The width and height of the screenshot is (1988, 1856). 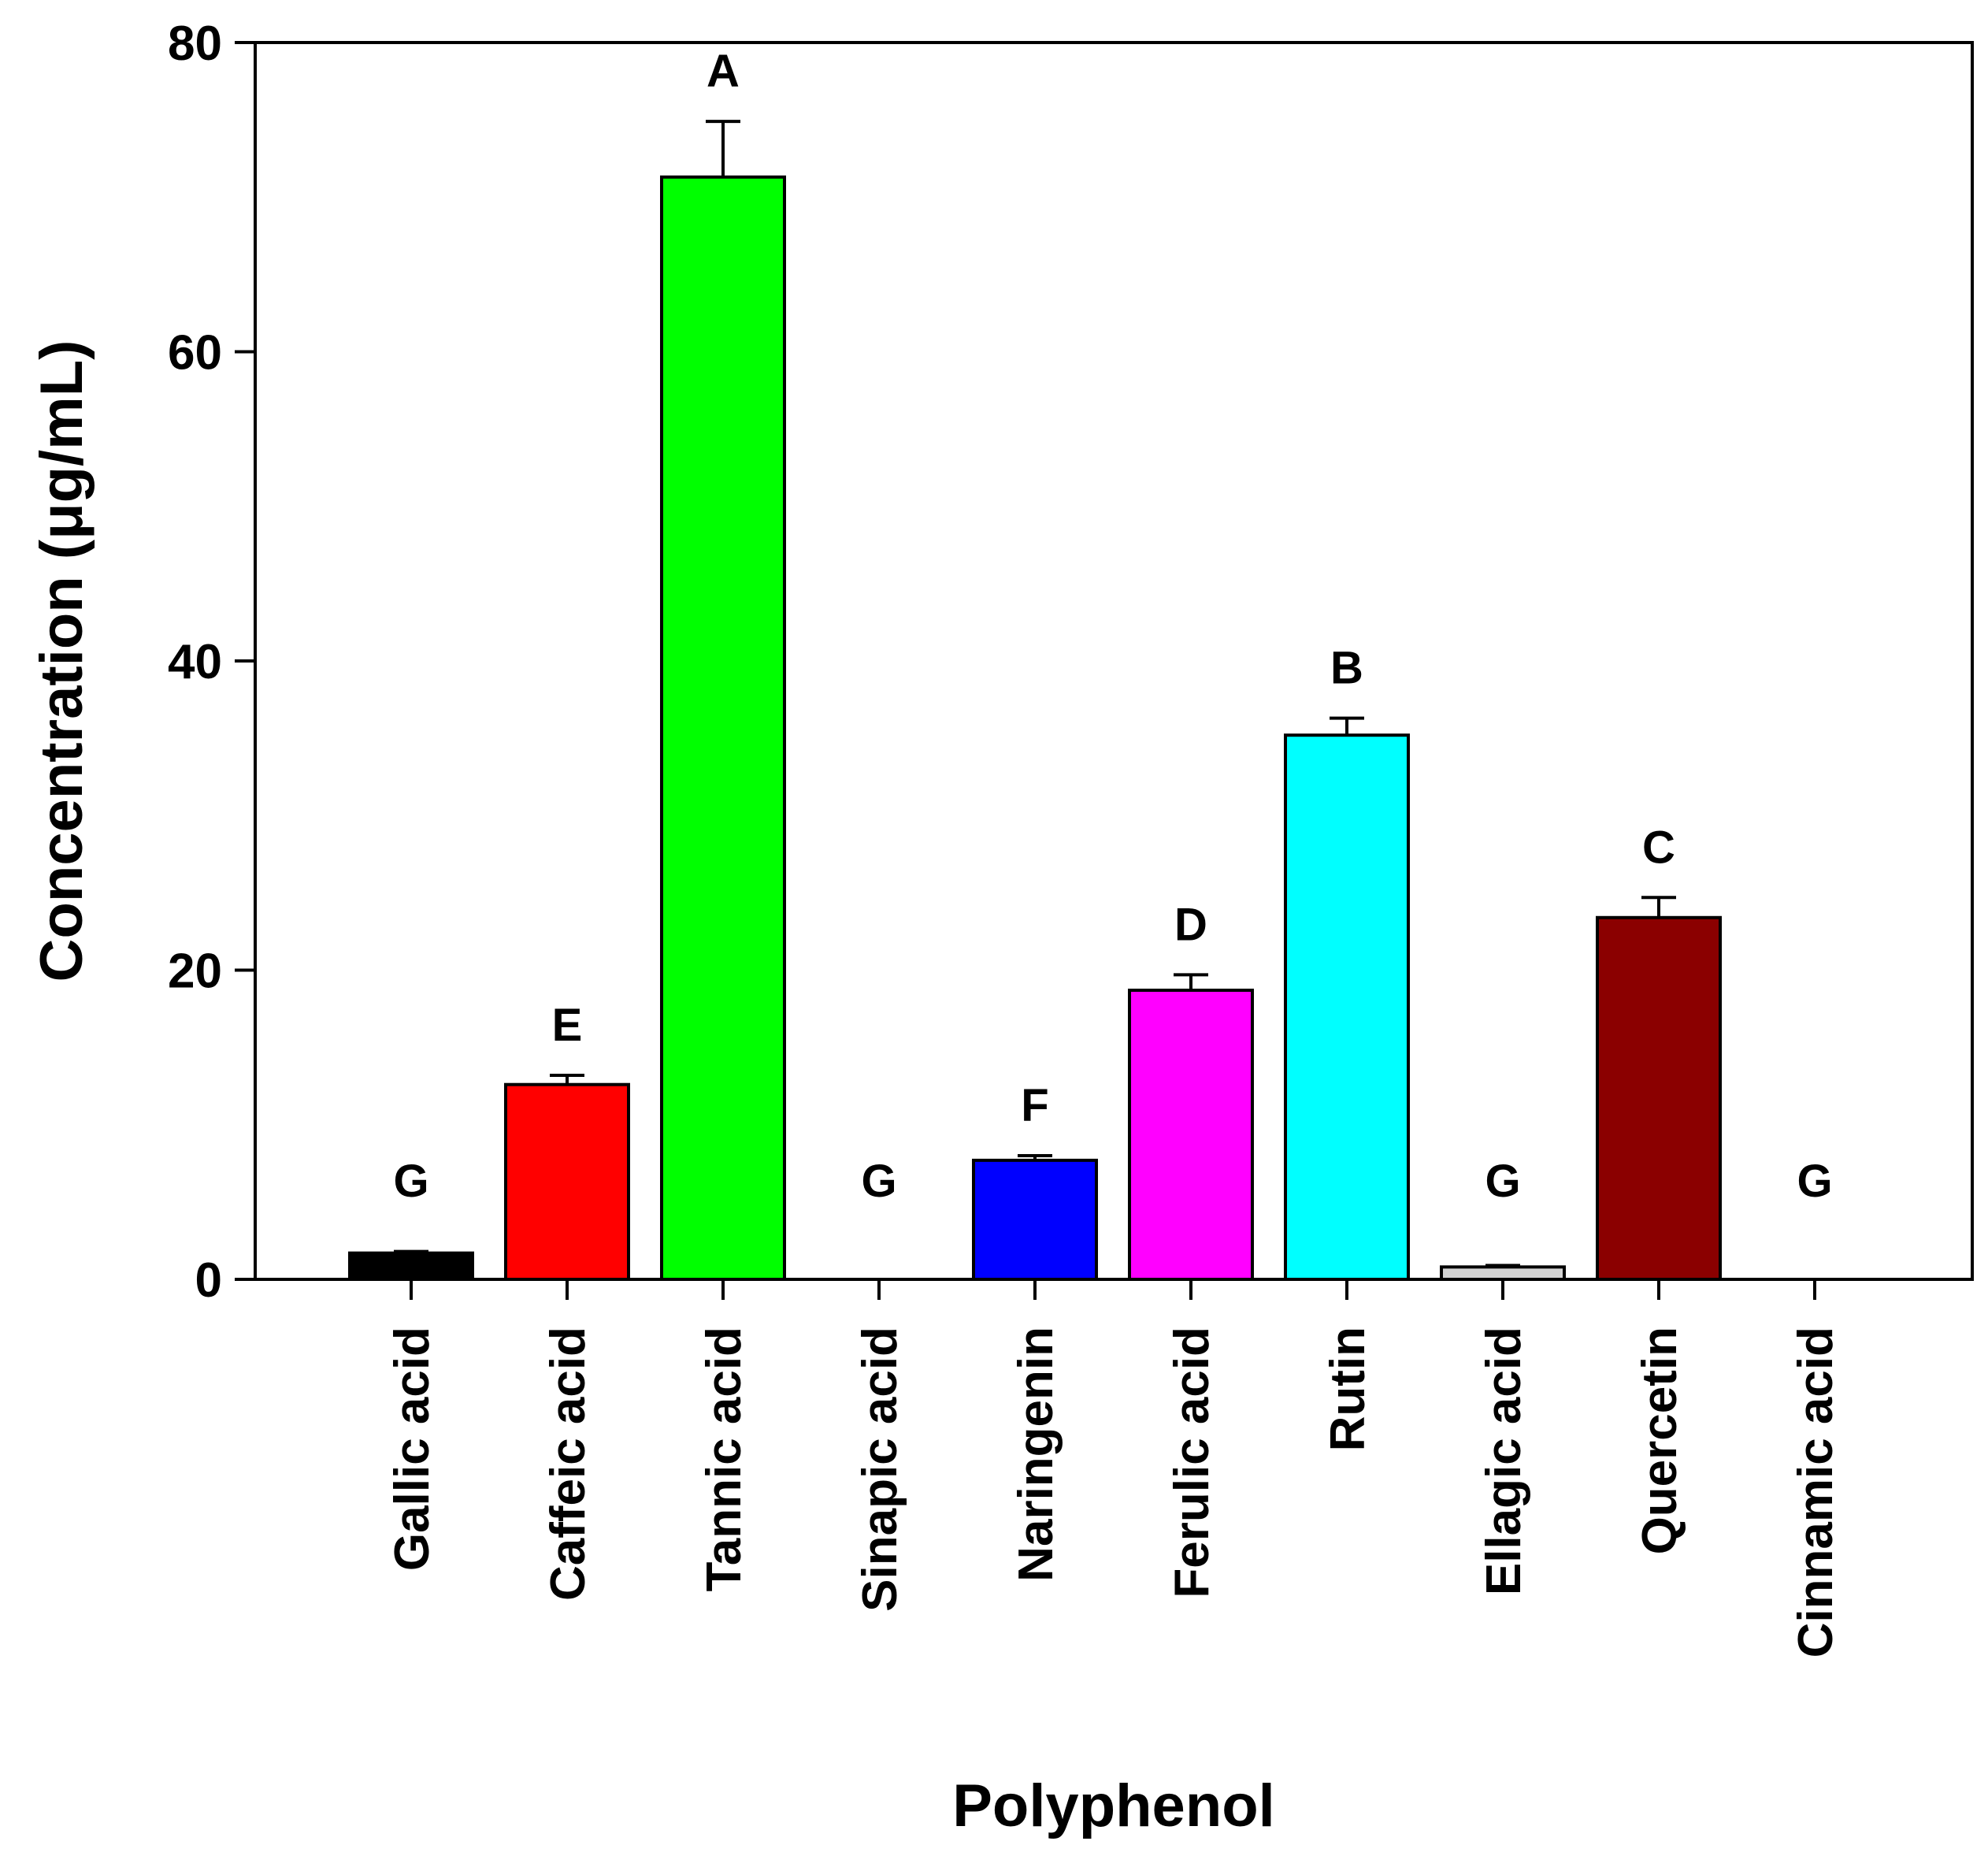 What do you see at coordinates (61, 661) in the screenshot?
I see `y-axis-title: Concentration (μg/mL)` at bounding box center [61, 661].